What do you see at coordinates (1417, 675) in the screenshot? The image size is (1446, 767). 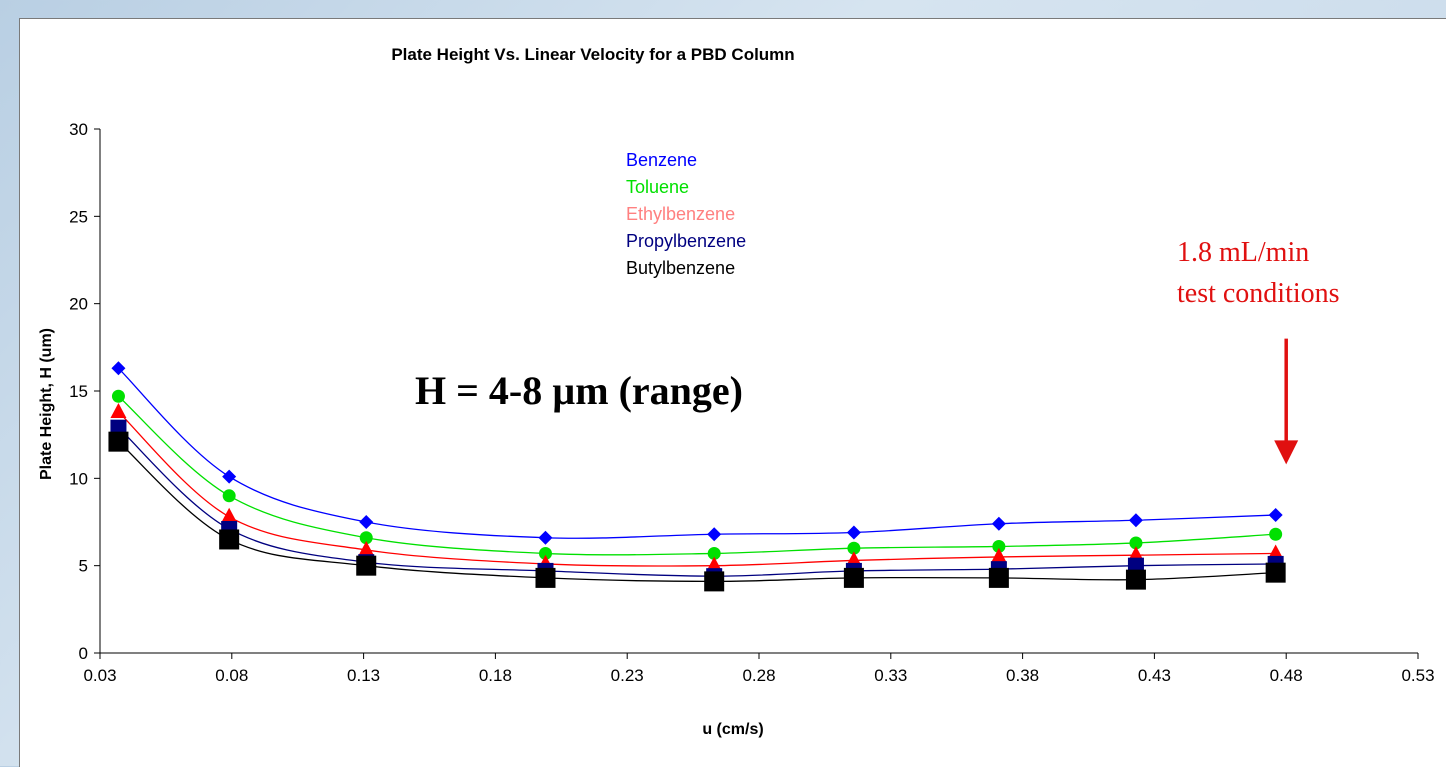 I see `x-tick-label: 0.53` at bounding box center [1417, 675].